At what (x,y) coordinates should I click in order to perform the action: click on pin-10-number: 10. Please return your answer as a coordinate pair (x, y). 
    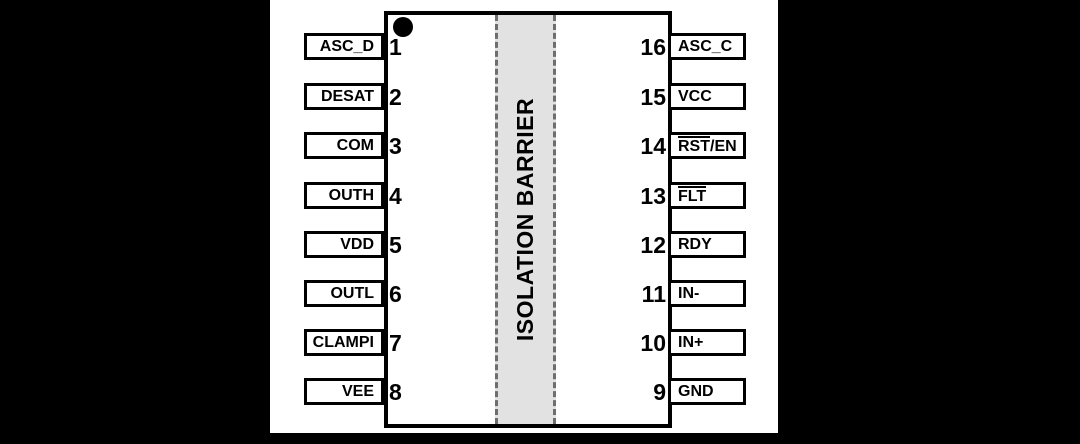
    Looking at the image, I should click on (653, 343).